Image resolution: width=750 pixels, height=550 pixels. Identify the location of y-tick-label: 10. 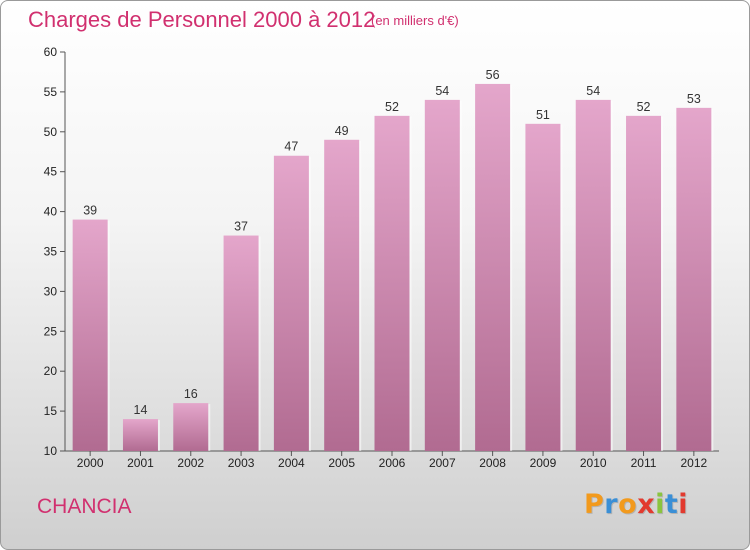
(51, 451).